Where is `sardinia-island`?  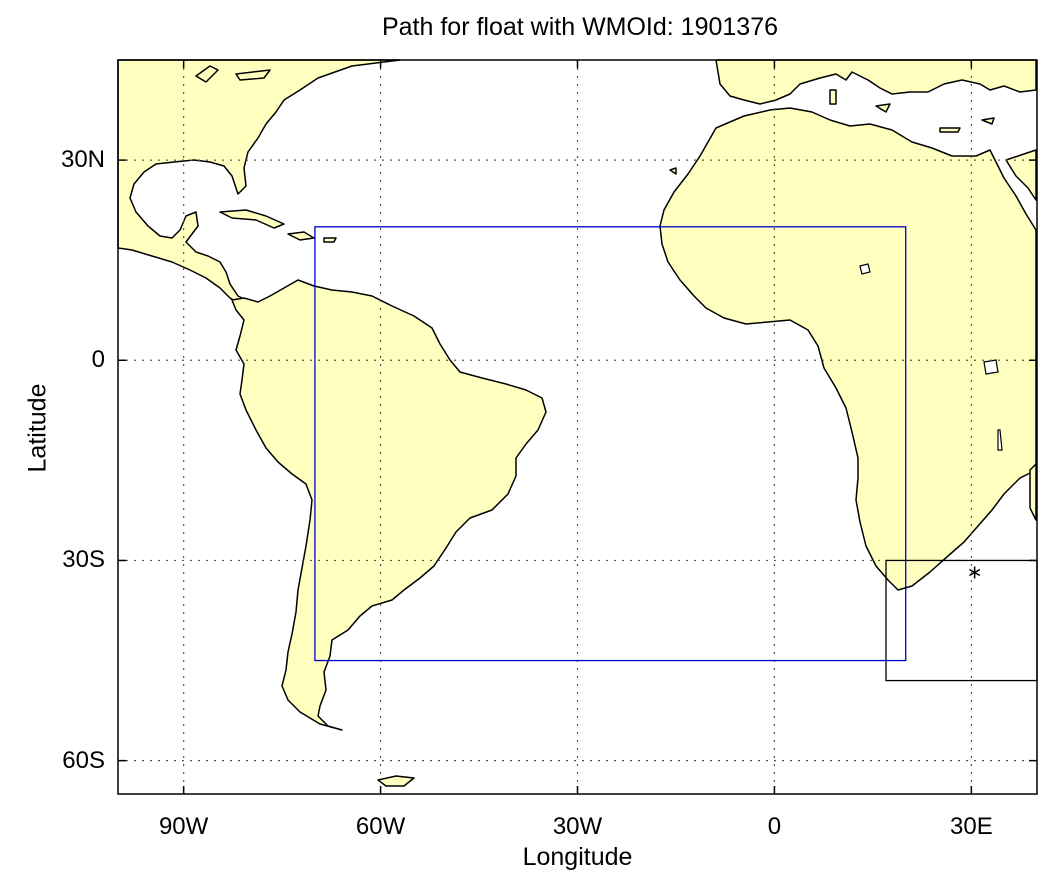
sardinia-island is located at coordinates (833, 97).